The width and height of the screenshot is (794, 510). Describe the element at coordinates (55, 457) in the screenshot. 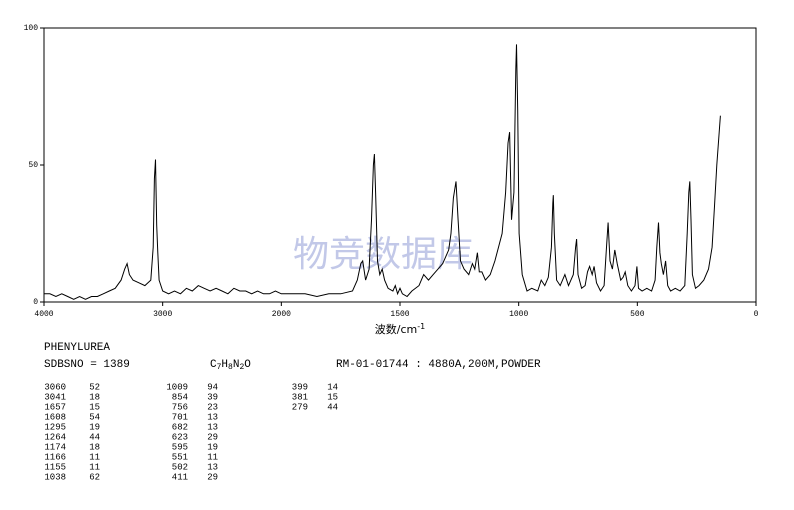

I see `peak-shift: 1166` at that location.